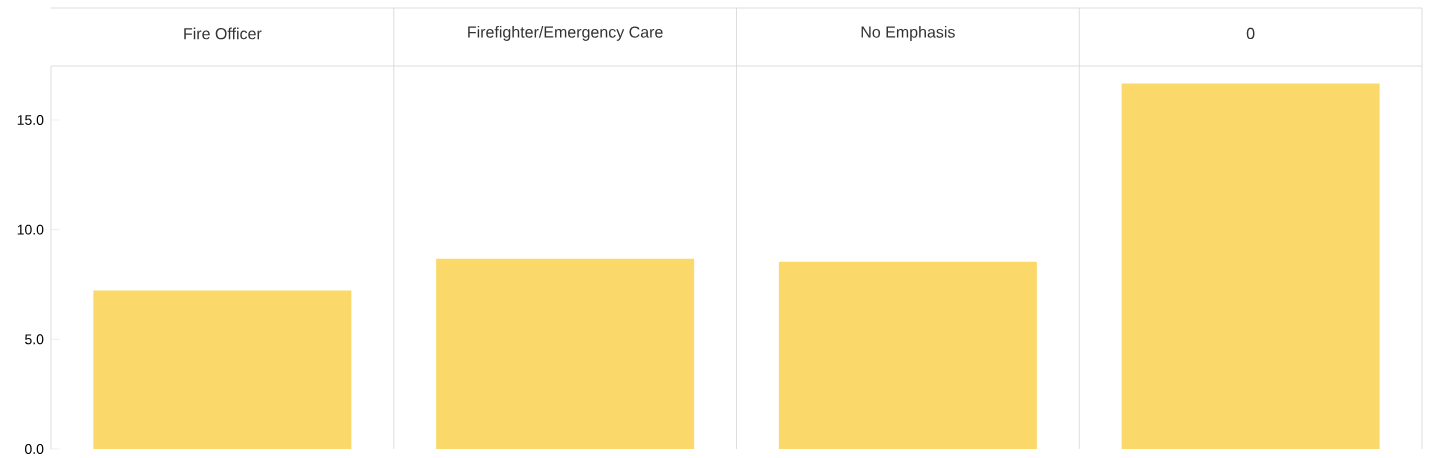 The width and height of the screenshot is (1429, 458). I want to click on y-tick-label: 15.0, so click(30, 120).